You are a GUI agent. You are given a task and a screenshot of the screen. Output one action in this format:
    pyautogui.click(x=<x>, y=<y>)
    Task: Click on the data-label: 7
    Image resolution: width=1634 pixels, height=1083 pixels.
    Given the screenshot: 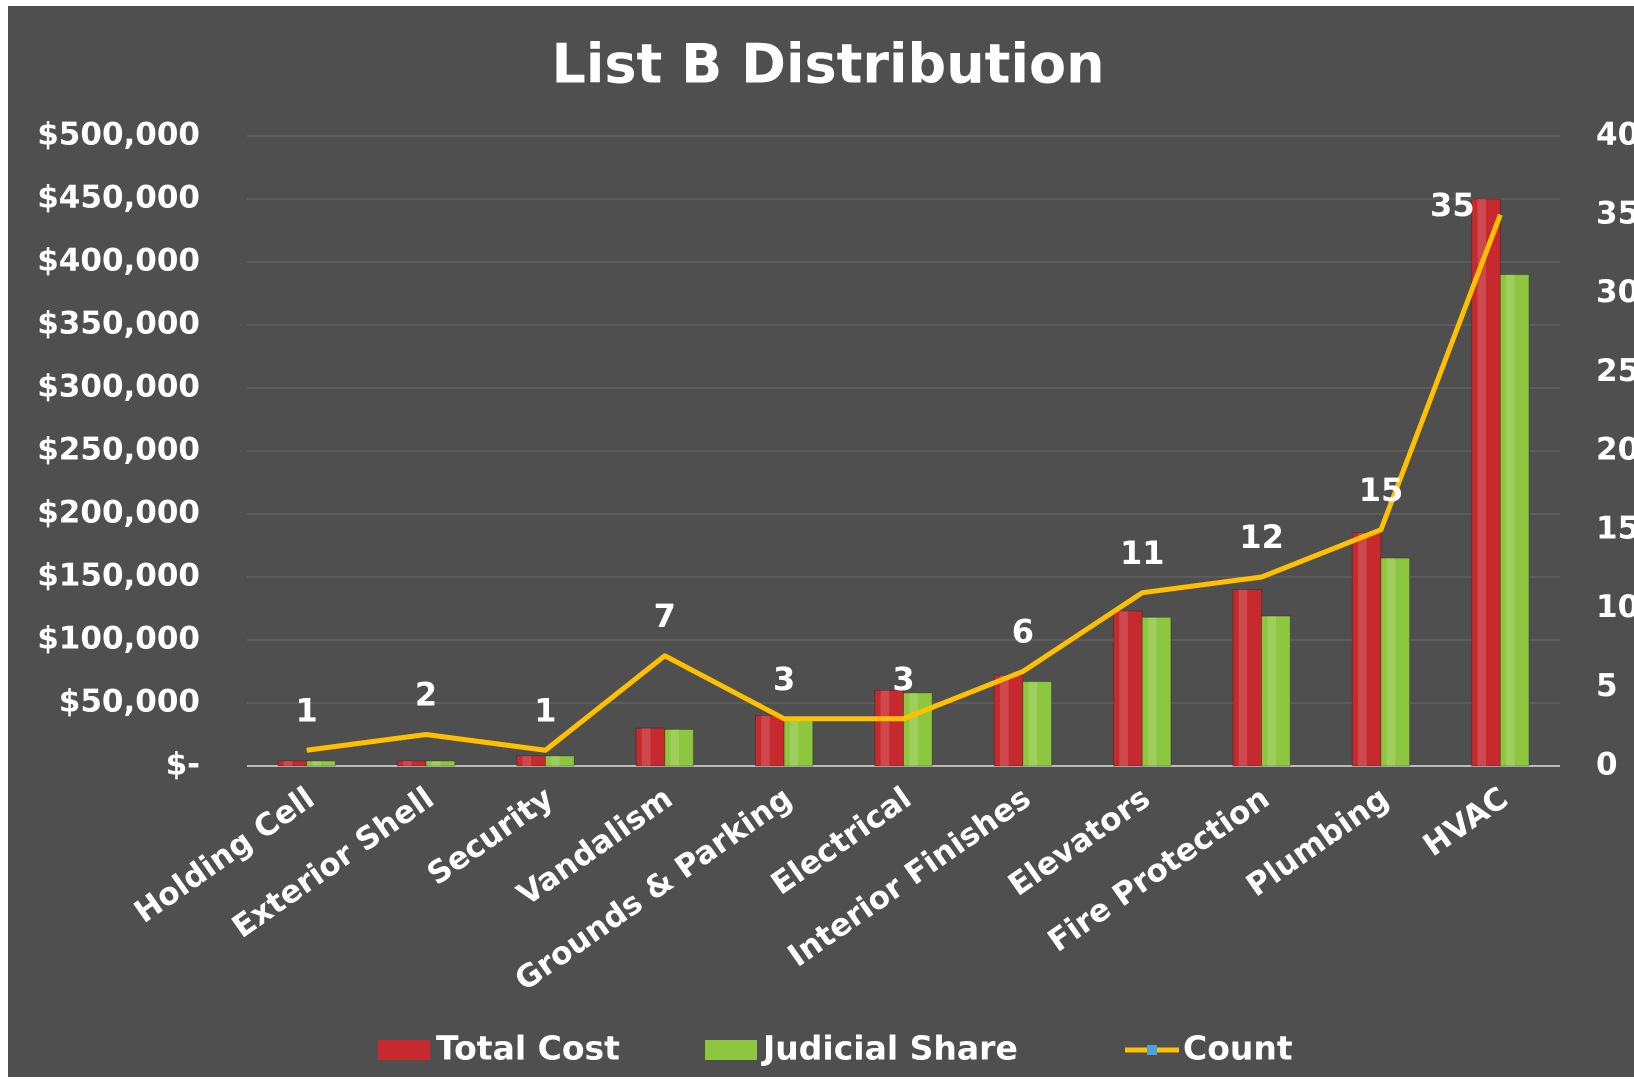 What is the action you would take?
    pyautogui.click(x=665, y=616)
    